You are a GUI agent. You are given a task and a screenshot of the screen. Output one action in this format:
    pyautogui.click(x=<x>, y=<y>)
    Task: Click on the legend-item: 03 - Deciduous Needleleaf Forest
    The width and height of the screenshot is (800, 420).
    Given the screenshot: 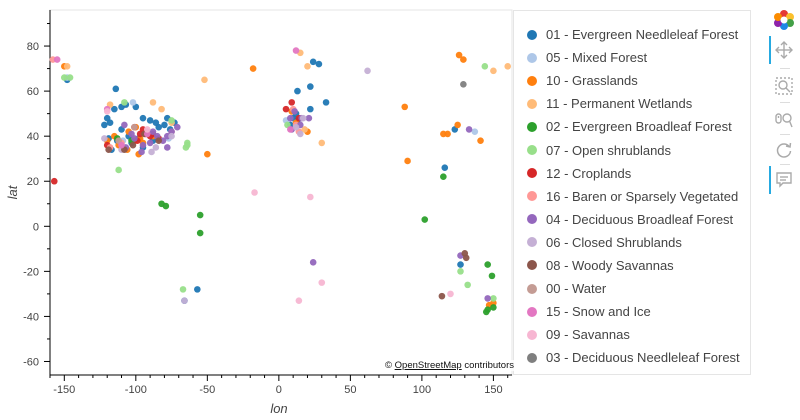 What is the action you would take?
    pyautogui.click(x=632, y=357)
    